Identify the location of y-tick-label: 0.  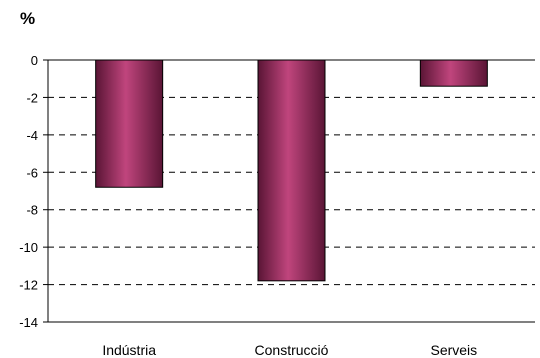
(34, 60).